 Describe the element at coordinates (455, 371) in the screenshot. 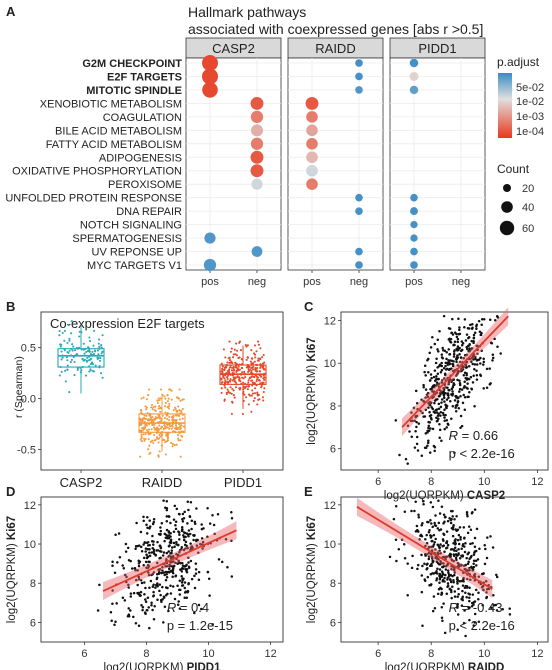

I see `fit-line` at that location.